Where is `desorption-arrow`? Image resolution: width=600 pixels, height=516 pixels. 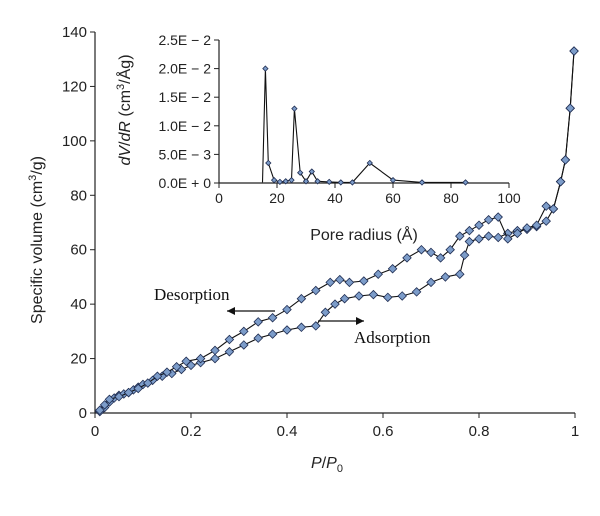 desorption-arrow is located at coordinates (251, 311).